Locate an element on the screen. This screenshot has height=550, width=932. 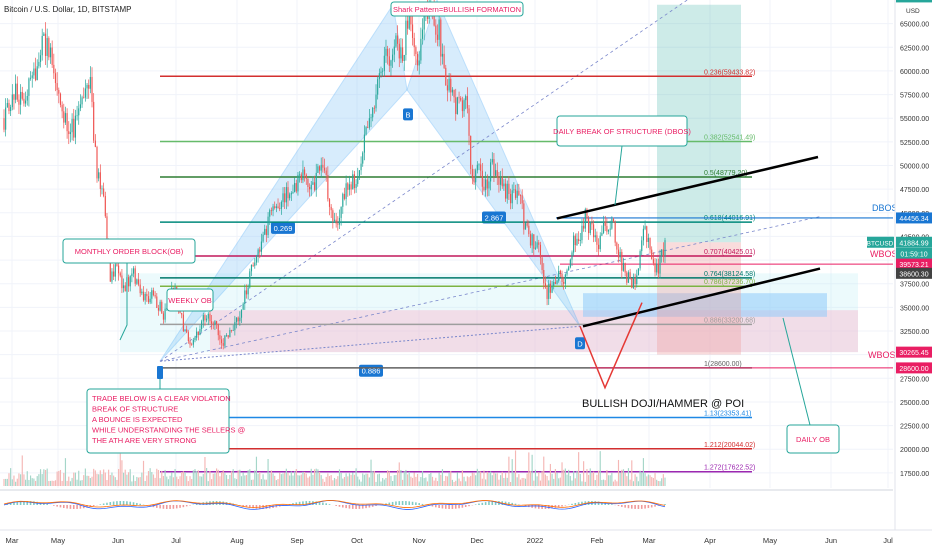
ratio-label: 0.886 is located at coordinates (371, 371).